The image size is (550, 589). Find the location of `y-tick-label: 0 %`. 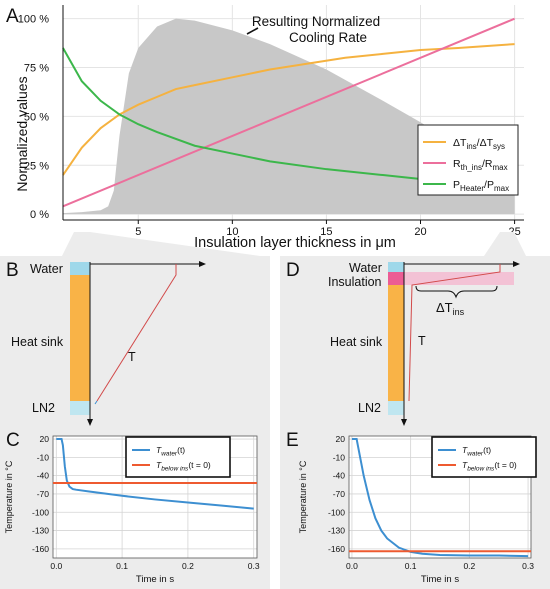

y-tick-label: 0 % is located at coordinates (39, 215).